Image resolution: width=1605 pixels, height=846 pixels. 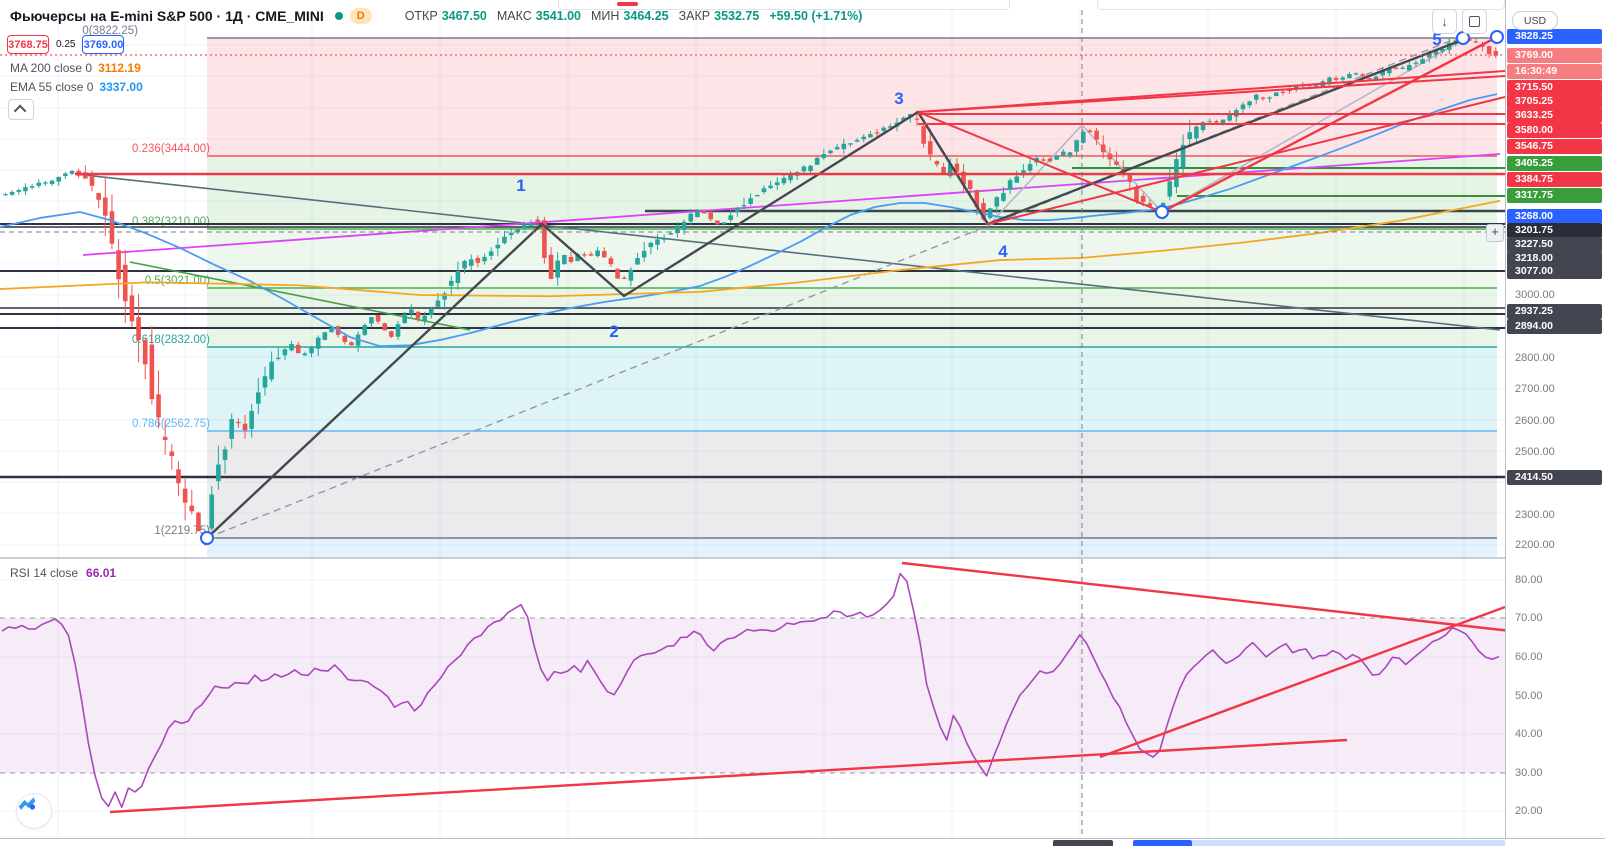 What do you see at coordinates (605, 16) in the screenshot?
I see `low-label: МИН` at bounding box center [605, 16].